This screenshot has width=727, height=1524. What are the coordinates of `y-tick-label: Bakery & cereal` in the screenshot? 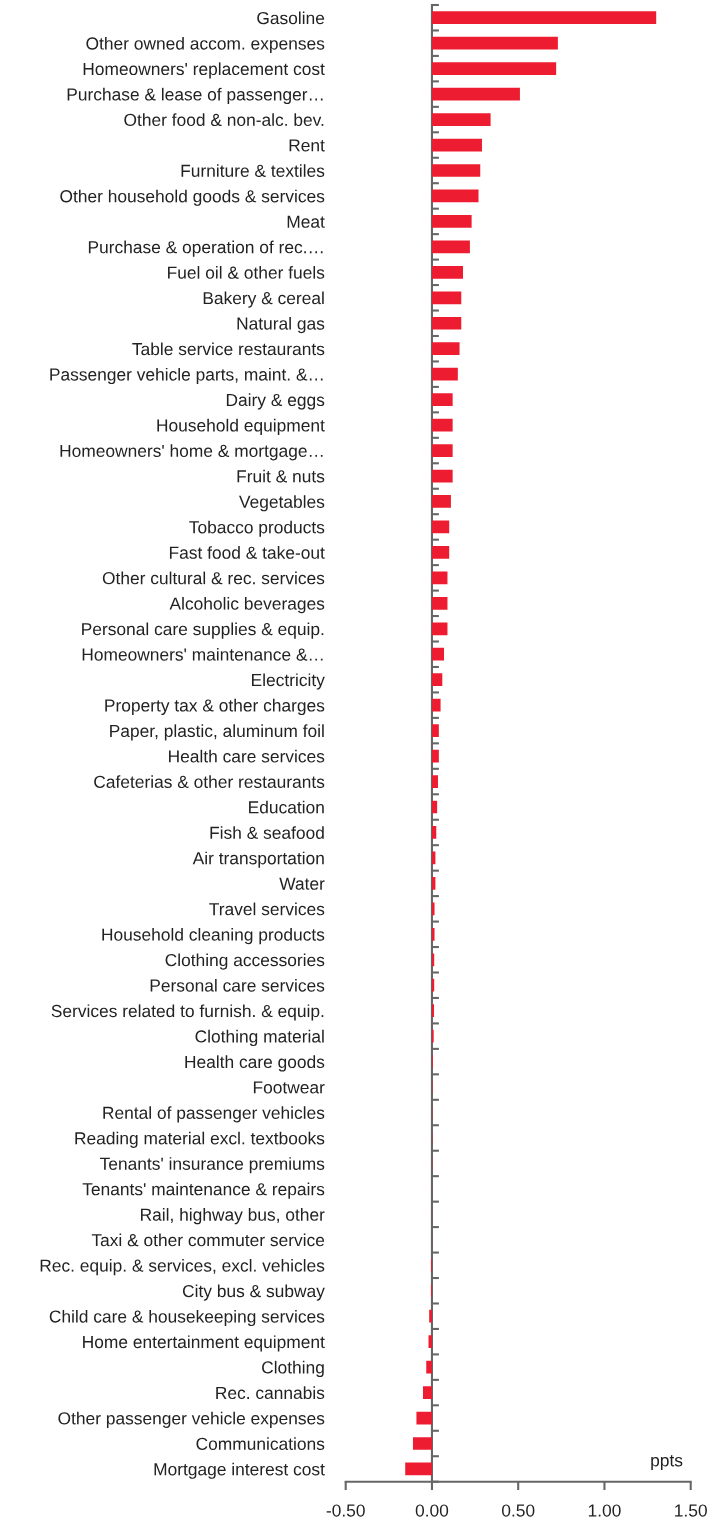 It's located at (263, 299).